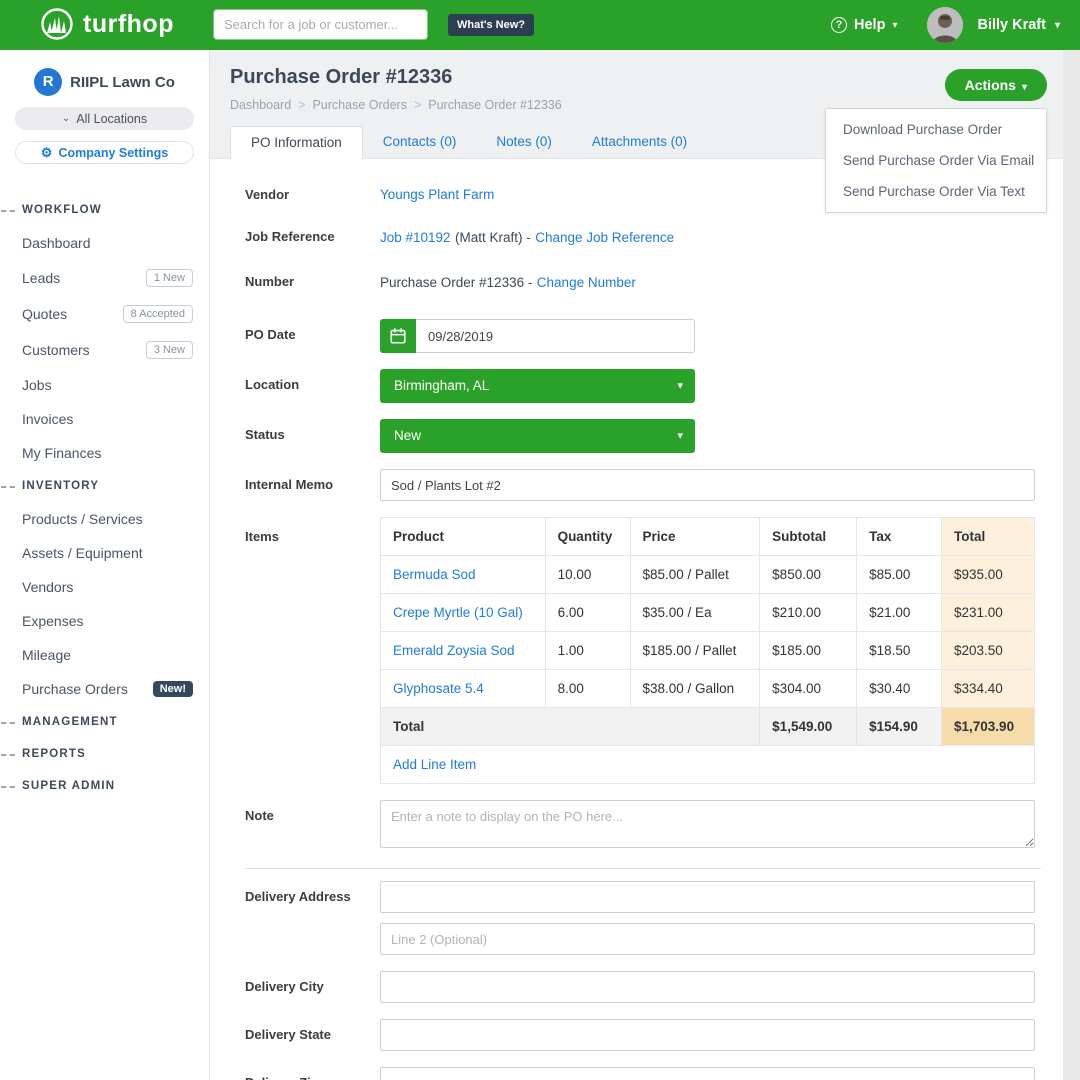 The height and width of the screenshot is (1080, 1080). I want to click on col-tax: Tax, so click(899, 536).